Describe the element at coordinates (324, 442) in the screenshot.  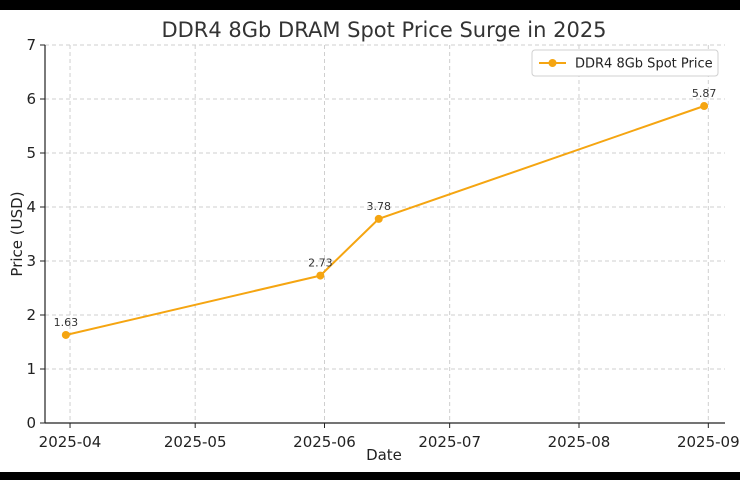
I see `x-tick-label: 2025-06` at that location.